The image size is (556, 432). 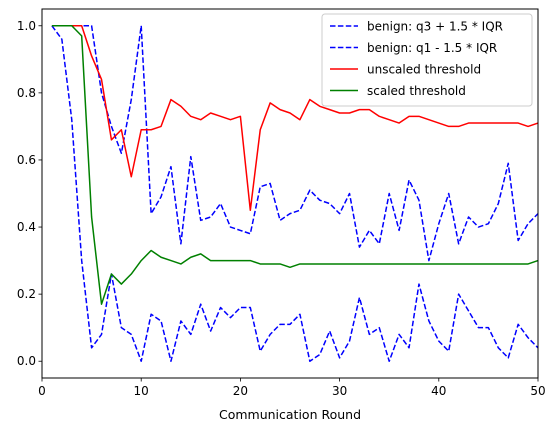 What do you see at coordinates (26, 294) in the screenshot?
I see `y-tick-label: 0.2` at bounding box center [26, 294].